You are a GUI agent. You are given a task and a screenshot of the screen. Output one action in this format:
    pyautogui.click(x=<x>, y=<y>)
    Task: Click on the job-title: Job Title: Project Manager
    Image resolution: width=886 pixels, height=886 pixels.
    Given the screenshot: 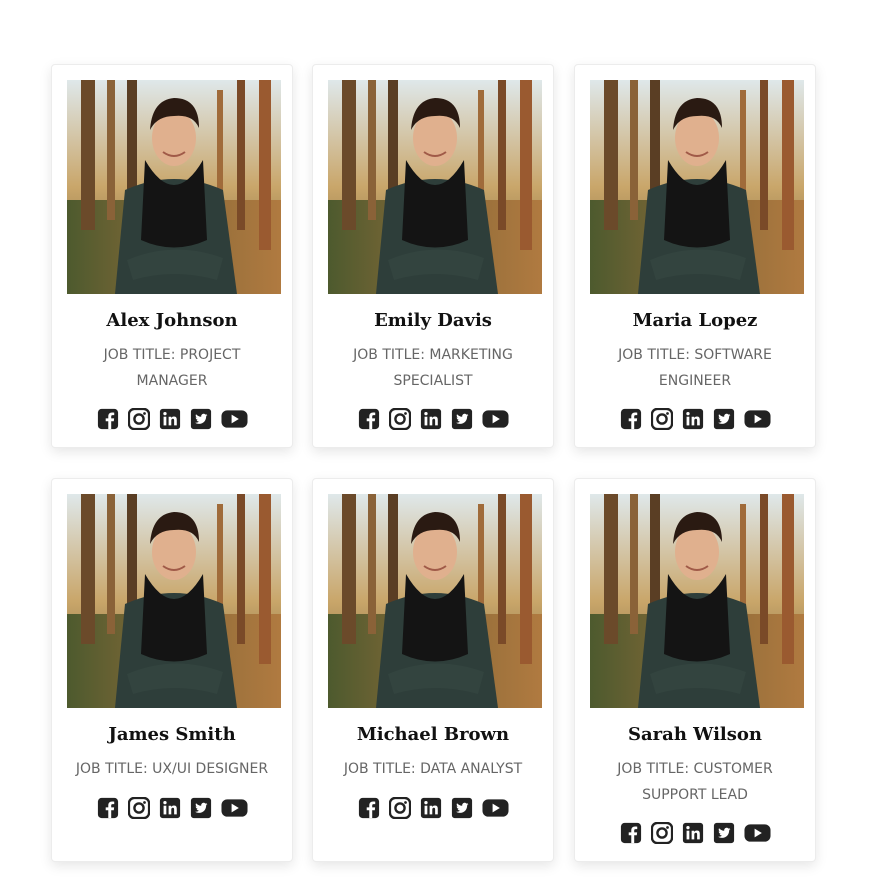 What is the action you would take?
    pyautogui.click(x=172, y=368)
    